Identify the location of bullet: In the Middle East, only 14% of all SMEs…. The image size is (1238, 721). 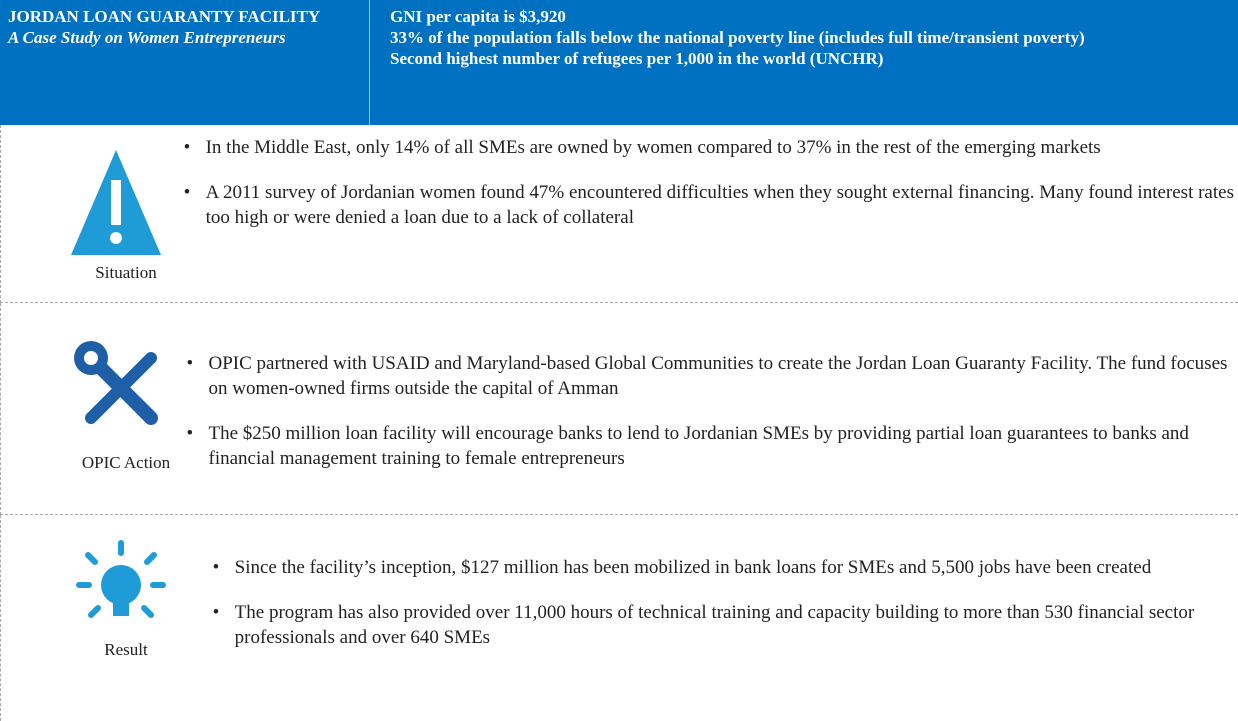
(711, 147).